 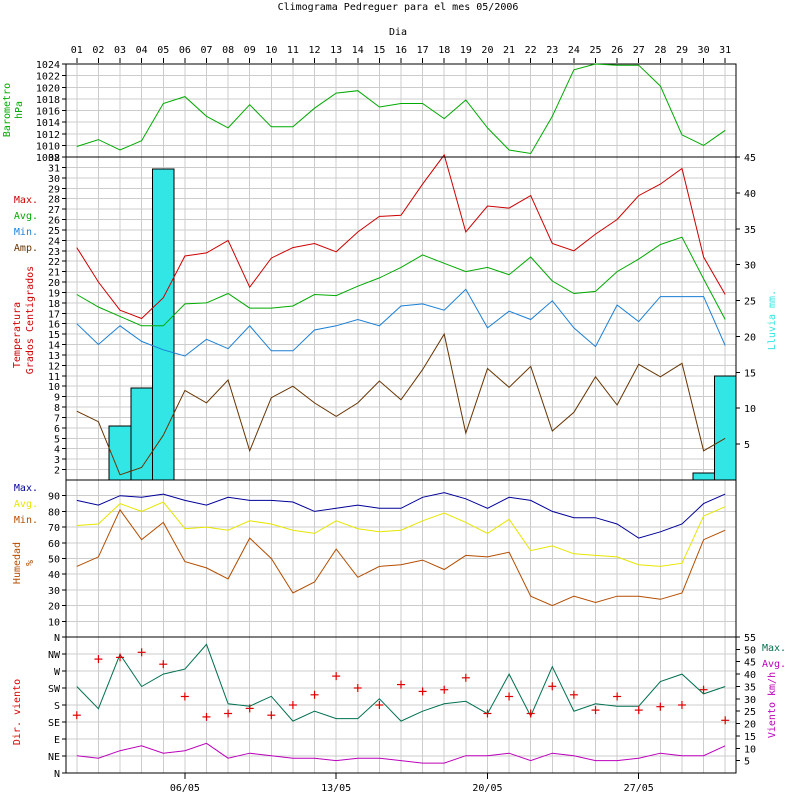 What do you see at coordinates (725, 50) in the screenshot?
I see `day-tick-label: 31` at bounding box center [725, 50].